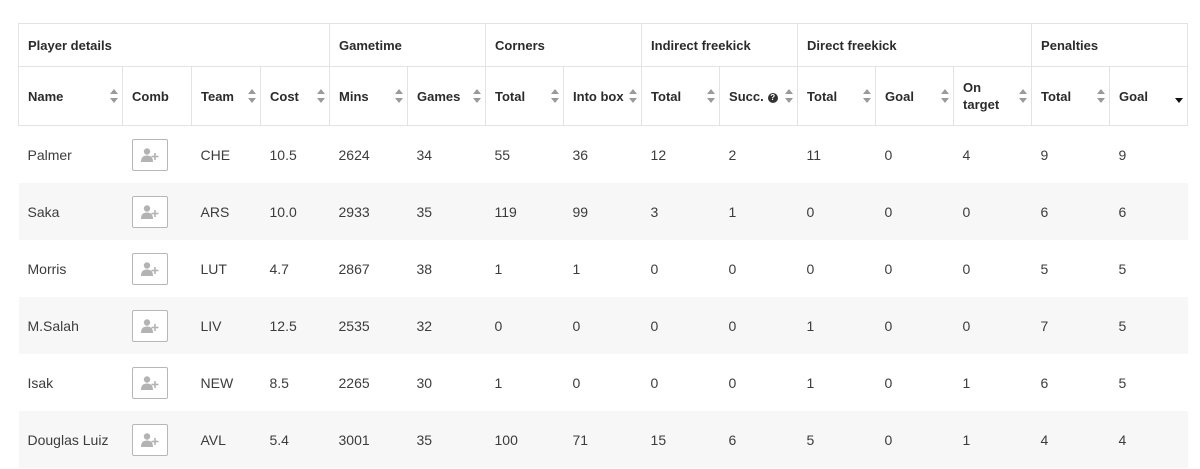  I want to click on column-label: Succ., so click(746, 96).